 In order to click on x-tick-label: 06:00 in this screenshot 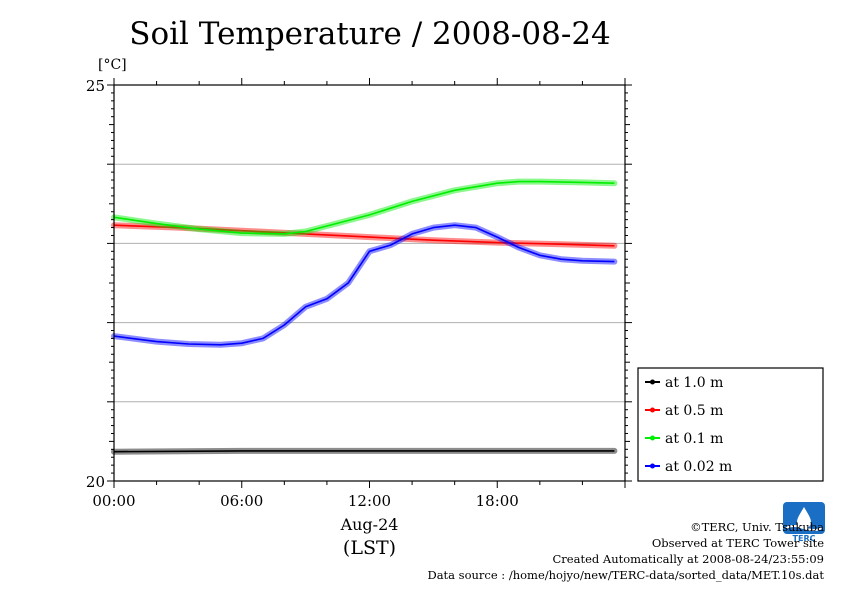, I will do `click(241, 501)`.